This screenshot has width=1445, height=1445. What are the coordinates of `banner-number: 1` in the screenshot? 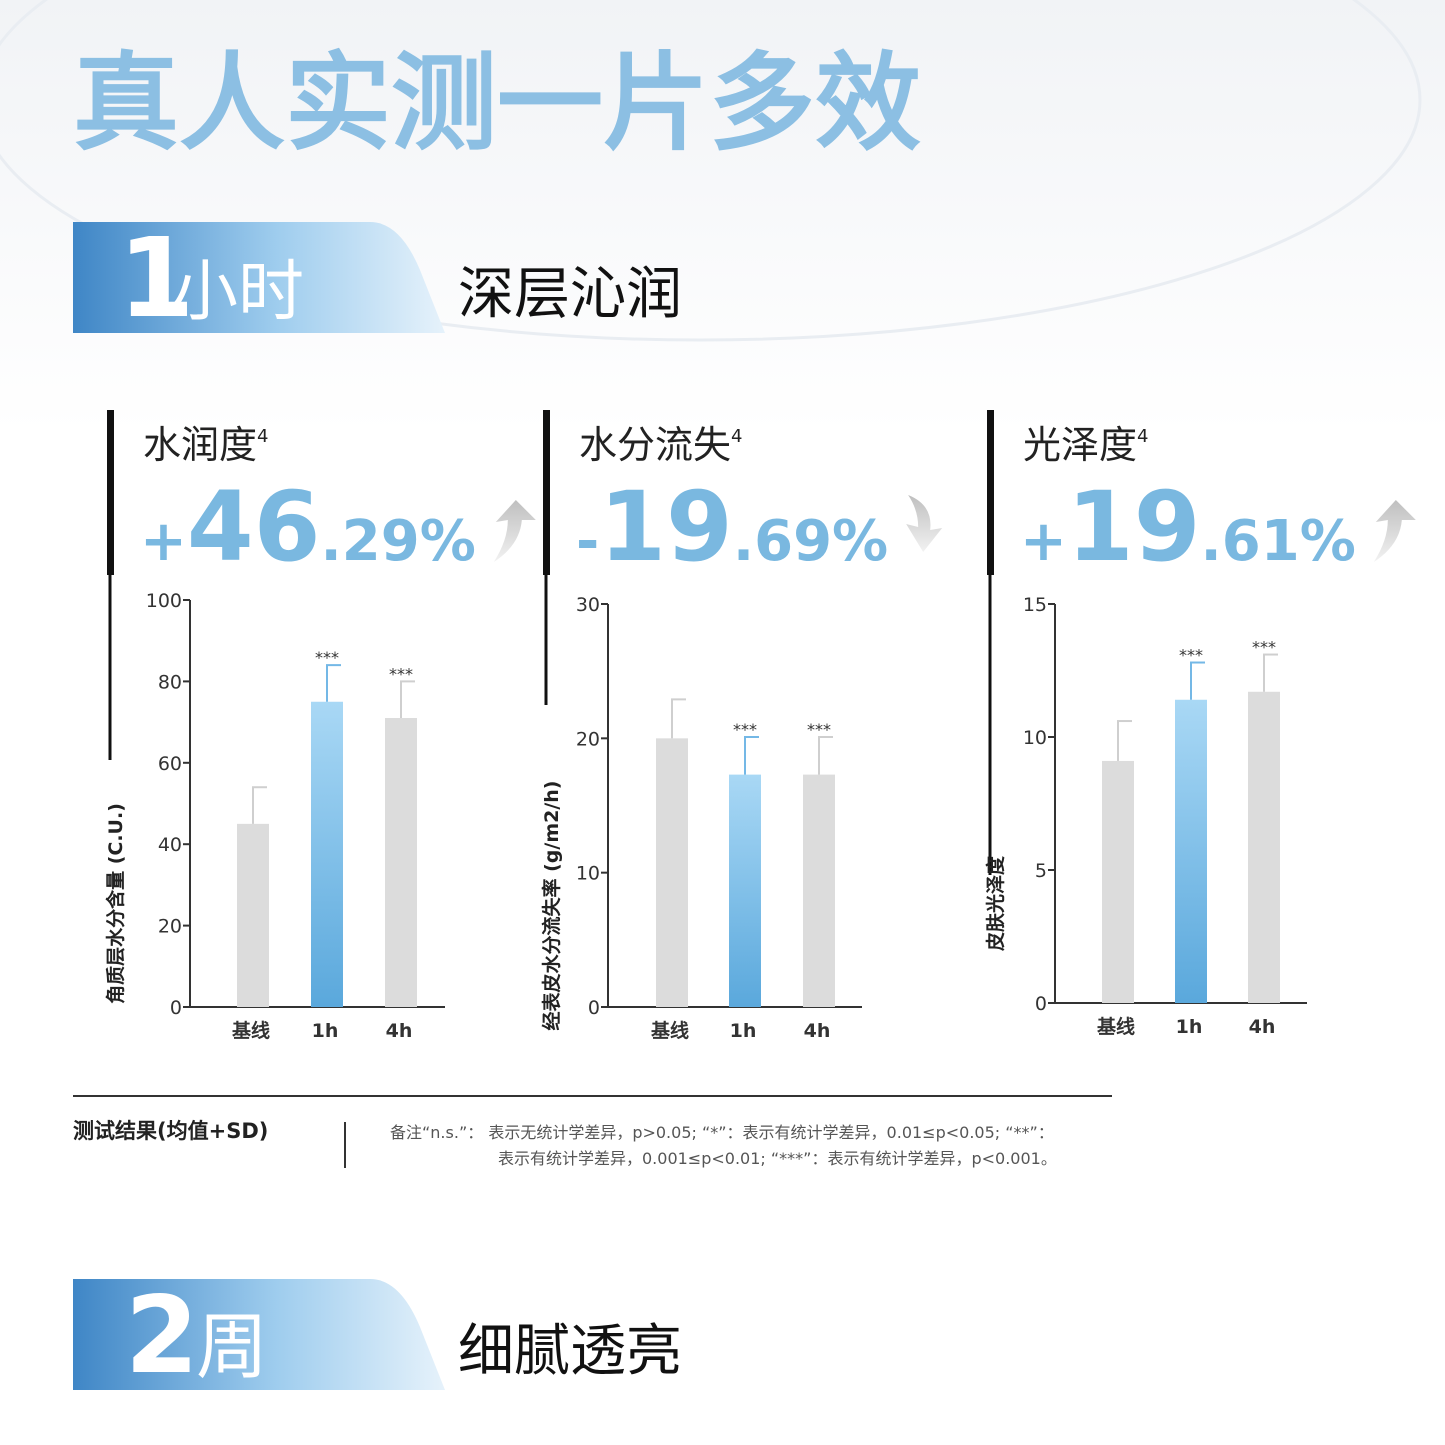 It's located at (156, 278).